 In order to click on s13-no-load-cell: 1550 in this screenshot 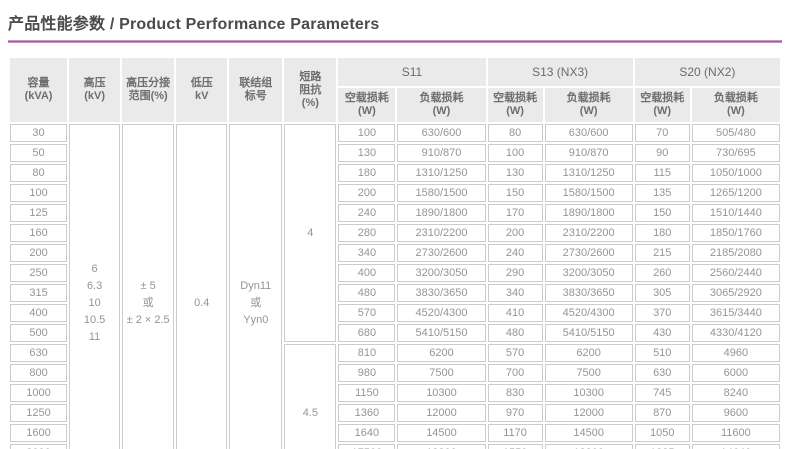, I will do `click(515, 446)`.